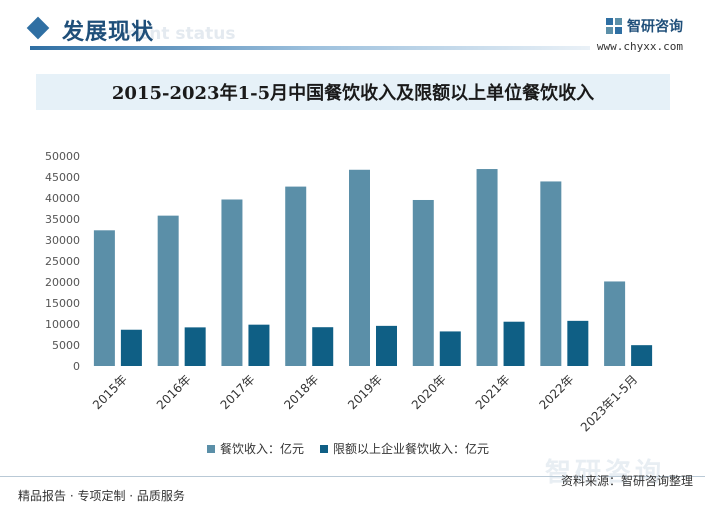 The height and width of the screenshot is (518, 705). Describe the element at coordinates (609, 403) in the screenshot. I see `x-tick-label: 2023年1-5月` at that location.